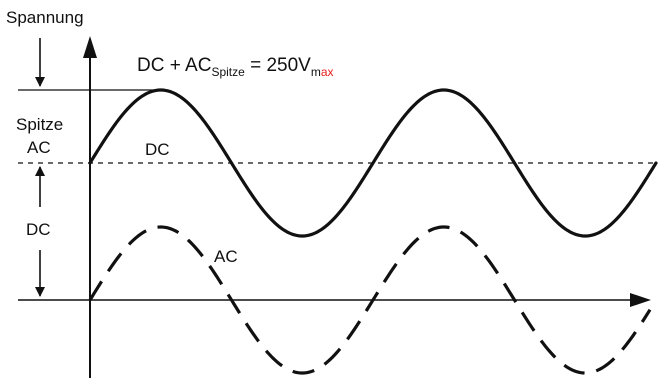  Describe the element at coordinates (316, 72) in the screenshot. I see `formula-sub2a: m` at that location.